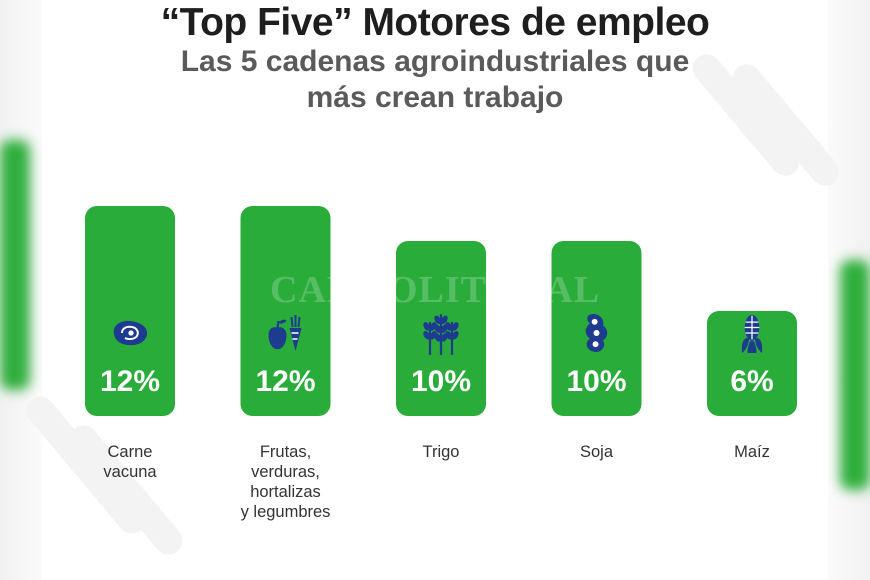 Image resolution: width=870 pixels, height=580 pixels. Describe the element at coordinates (435, 61) in the screenshot. I see `chart-subtitle-line-1: Las 5 cadenas agroindustriales que` at that location.